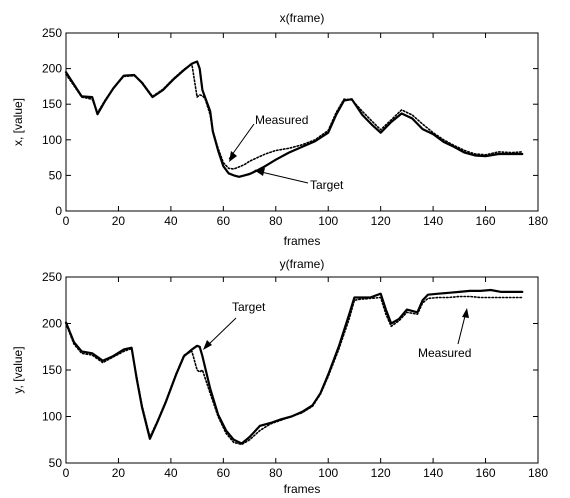 Image resolution: width=570 pixels, height=498 pixels. What do you see at coordinates (58, 211) in the screenshot?
I see `y-tick-label: 0` at bounding box center [58, 211].